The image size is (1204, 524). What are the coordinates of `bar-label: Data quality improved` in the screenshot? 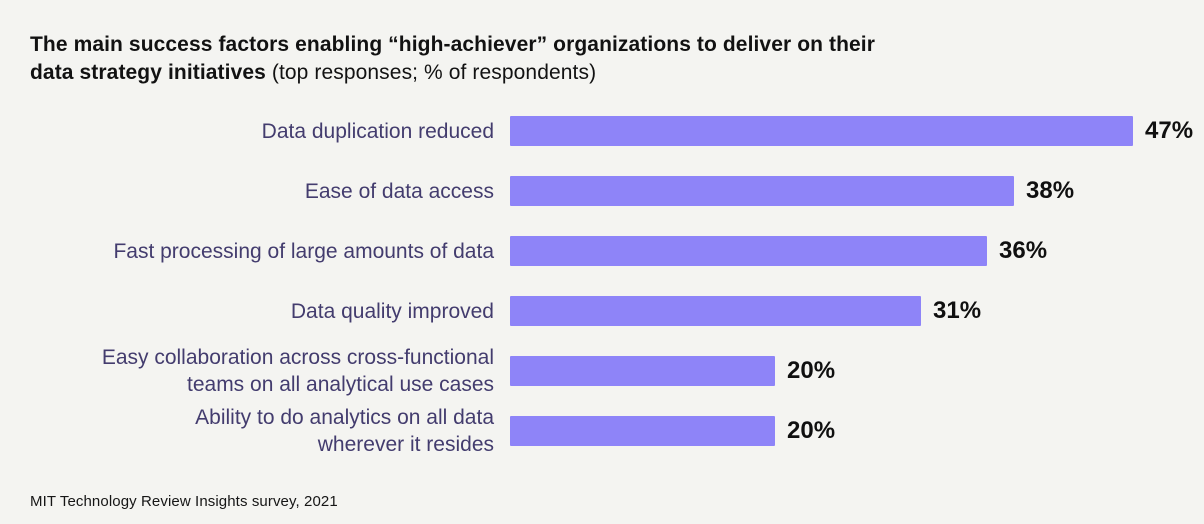 It's located at (255, 311).